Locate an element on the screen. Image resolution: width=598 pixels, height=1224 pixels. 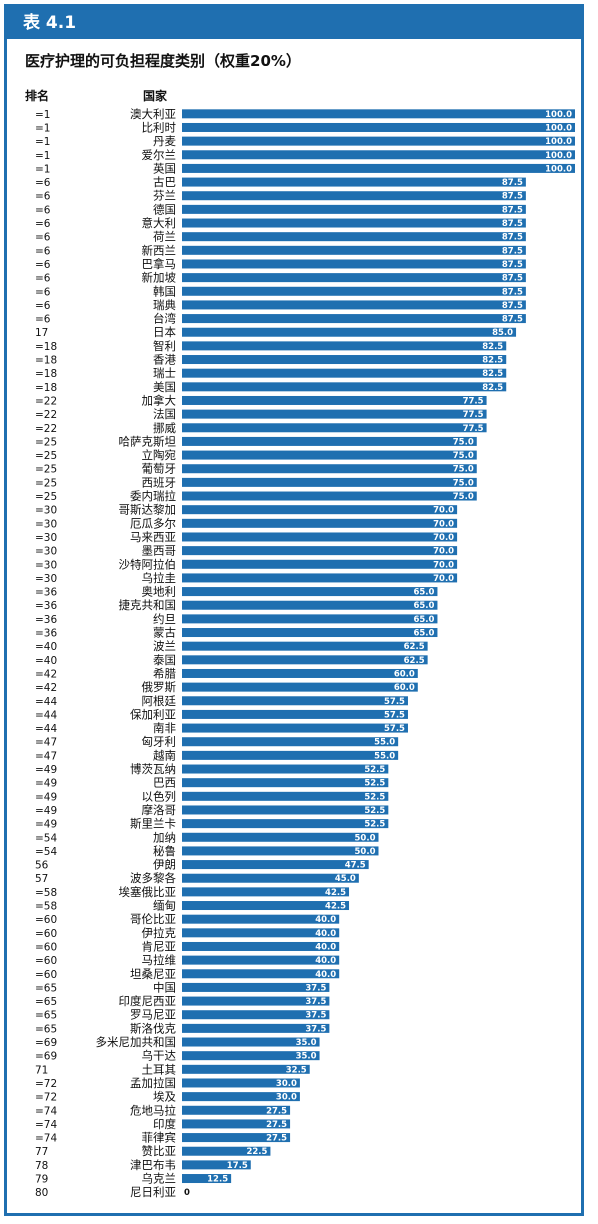
country-label: 乌克兰 is located at coordinates (159, 1179).